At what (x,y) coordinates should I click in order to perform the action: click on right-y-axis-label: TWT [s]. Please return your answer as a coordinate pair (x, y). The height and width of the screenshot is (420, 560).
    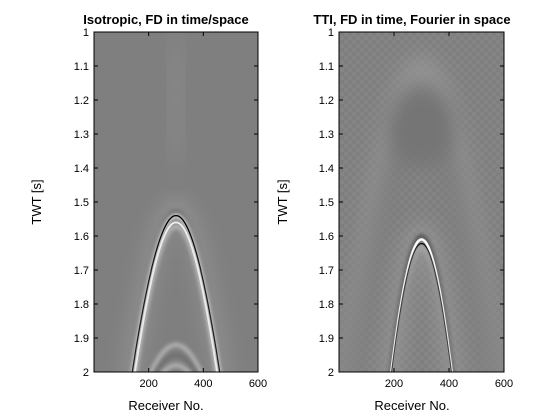
    Looking at the image, I should click on (282, 201).